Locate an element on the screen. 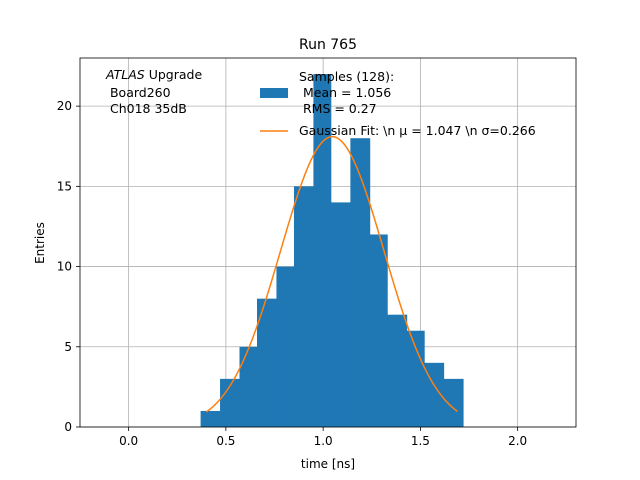 The height and width of the screenshot is (480, 640). x-tick-label: 0.5 is located at coordinates (225, 441).